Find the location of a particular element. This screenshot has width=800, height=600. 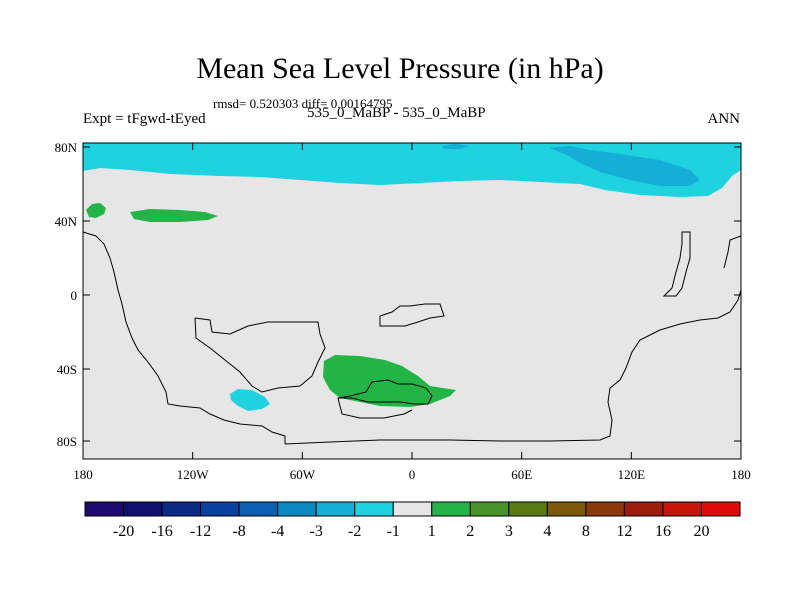

case-label: 535_0_MaBP - 535_0_MaBP is located at coordinates (396, 113).